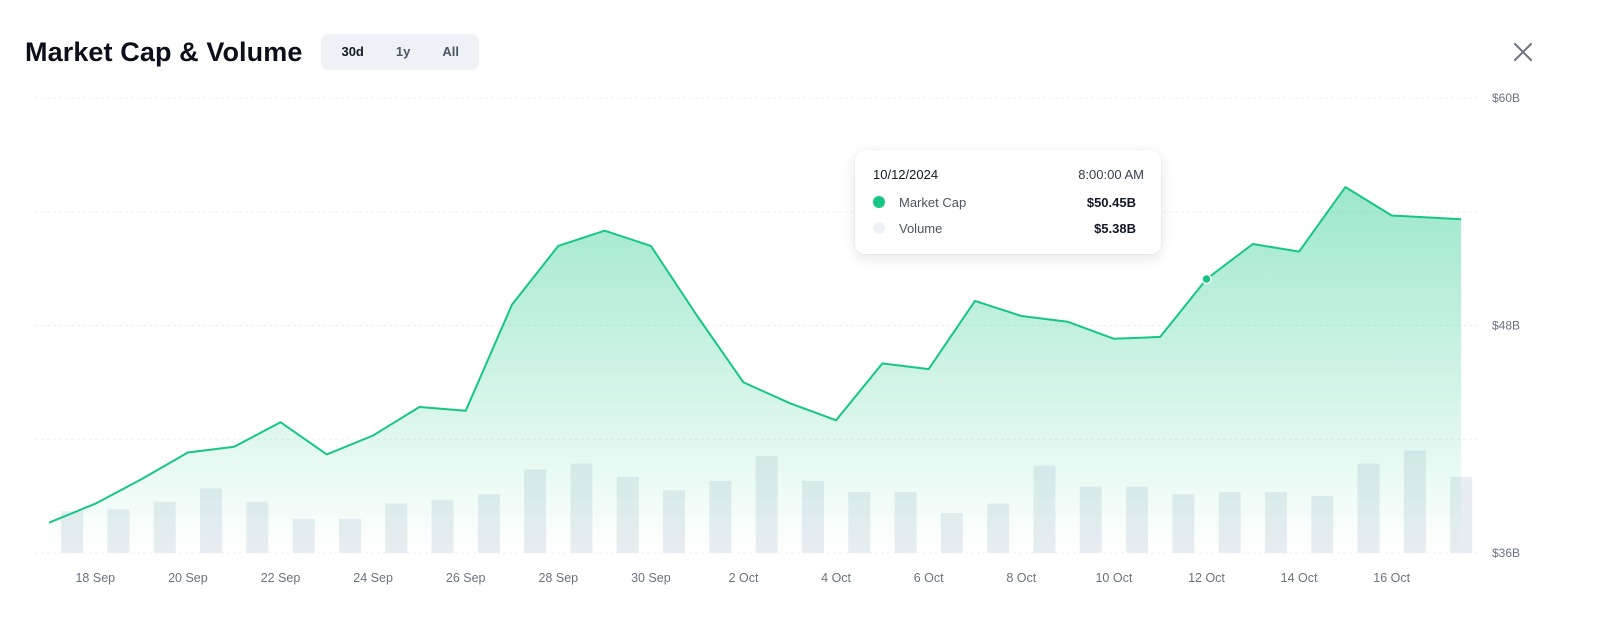 Image resolution: width=1600 pixels, height=636 pixels. What do you see at coordinates (1391, 578) in the screenshot?
I see `x-tick-label: 16 Oct` at bounding box center [1391, 578].